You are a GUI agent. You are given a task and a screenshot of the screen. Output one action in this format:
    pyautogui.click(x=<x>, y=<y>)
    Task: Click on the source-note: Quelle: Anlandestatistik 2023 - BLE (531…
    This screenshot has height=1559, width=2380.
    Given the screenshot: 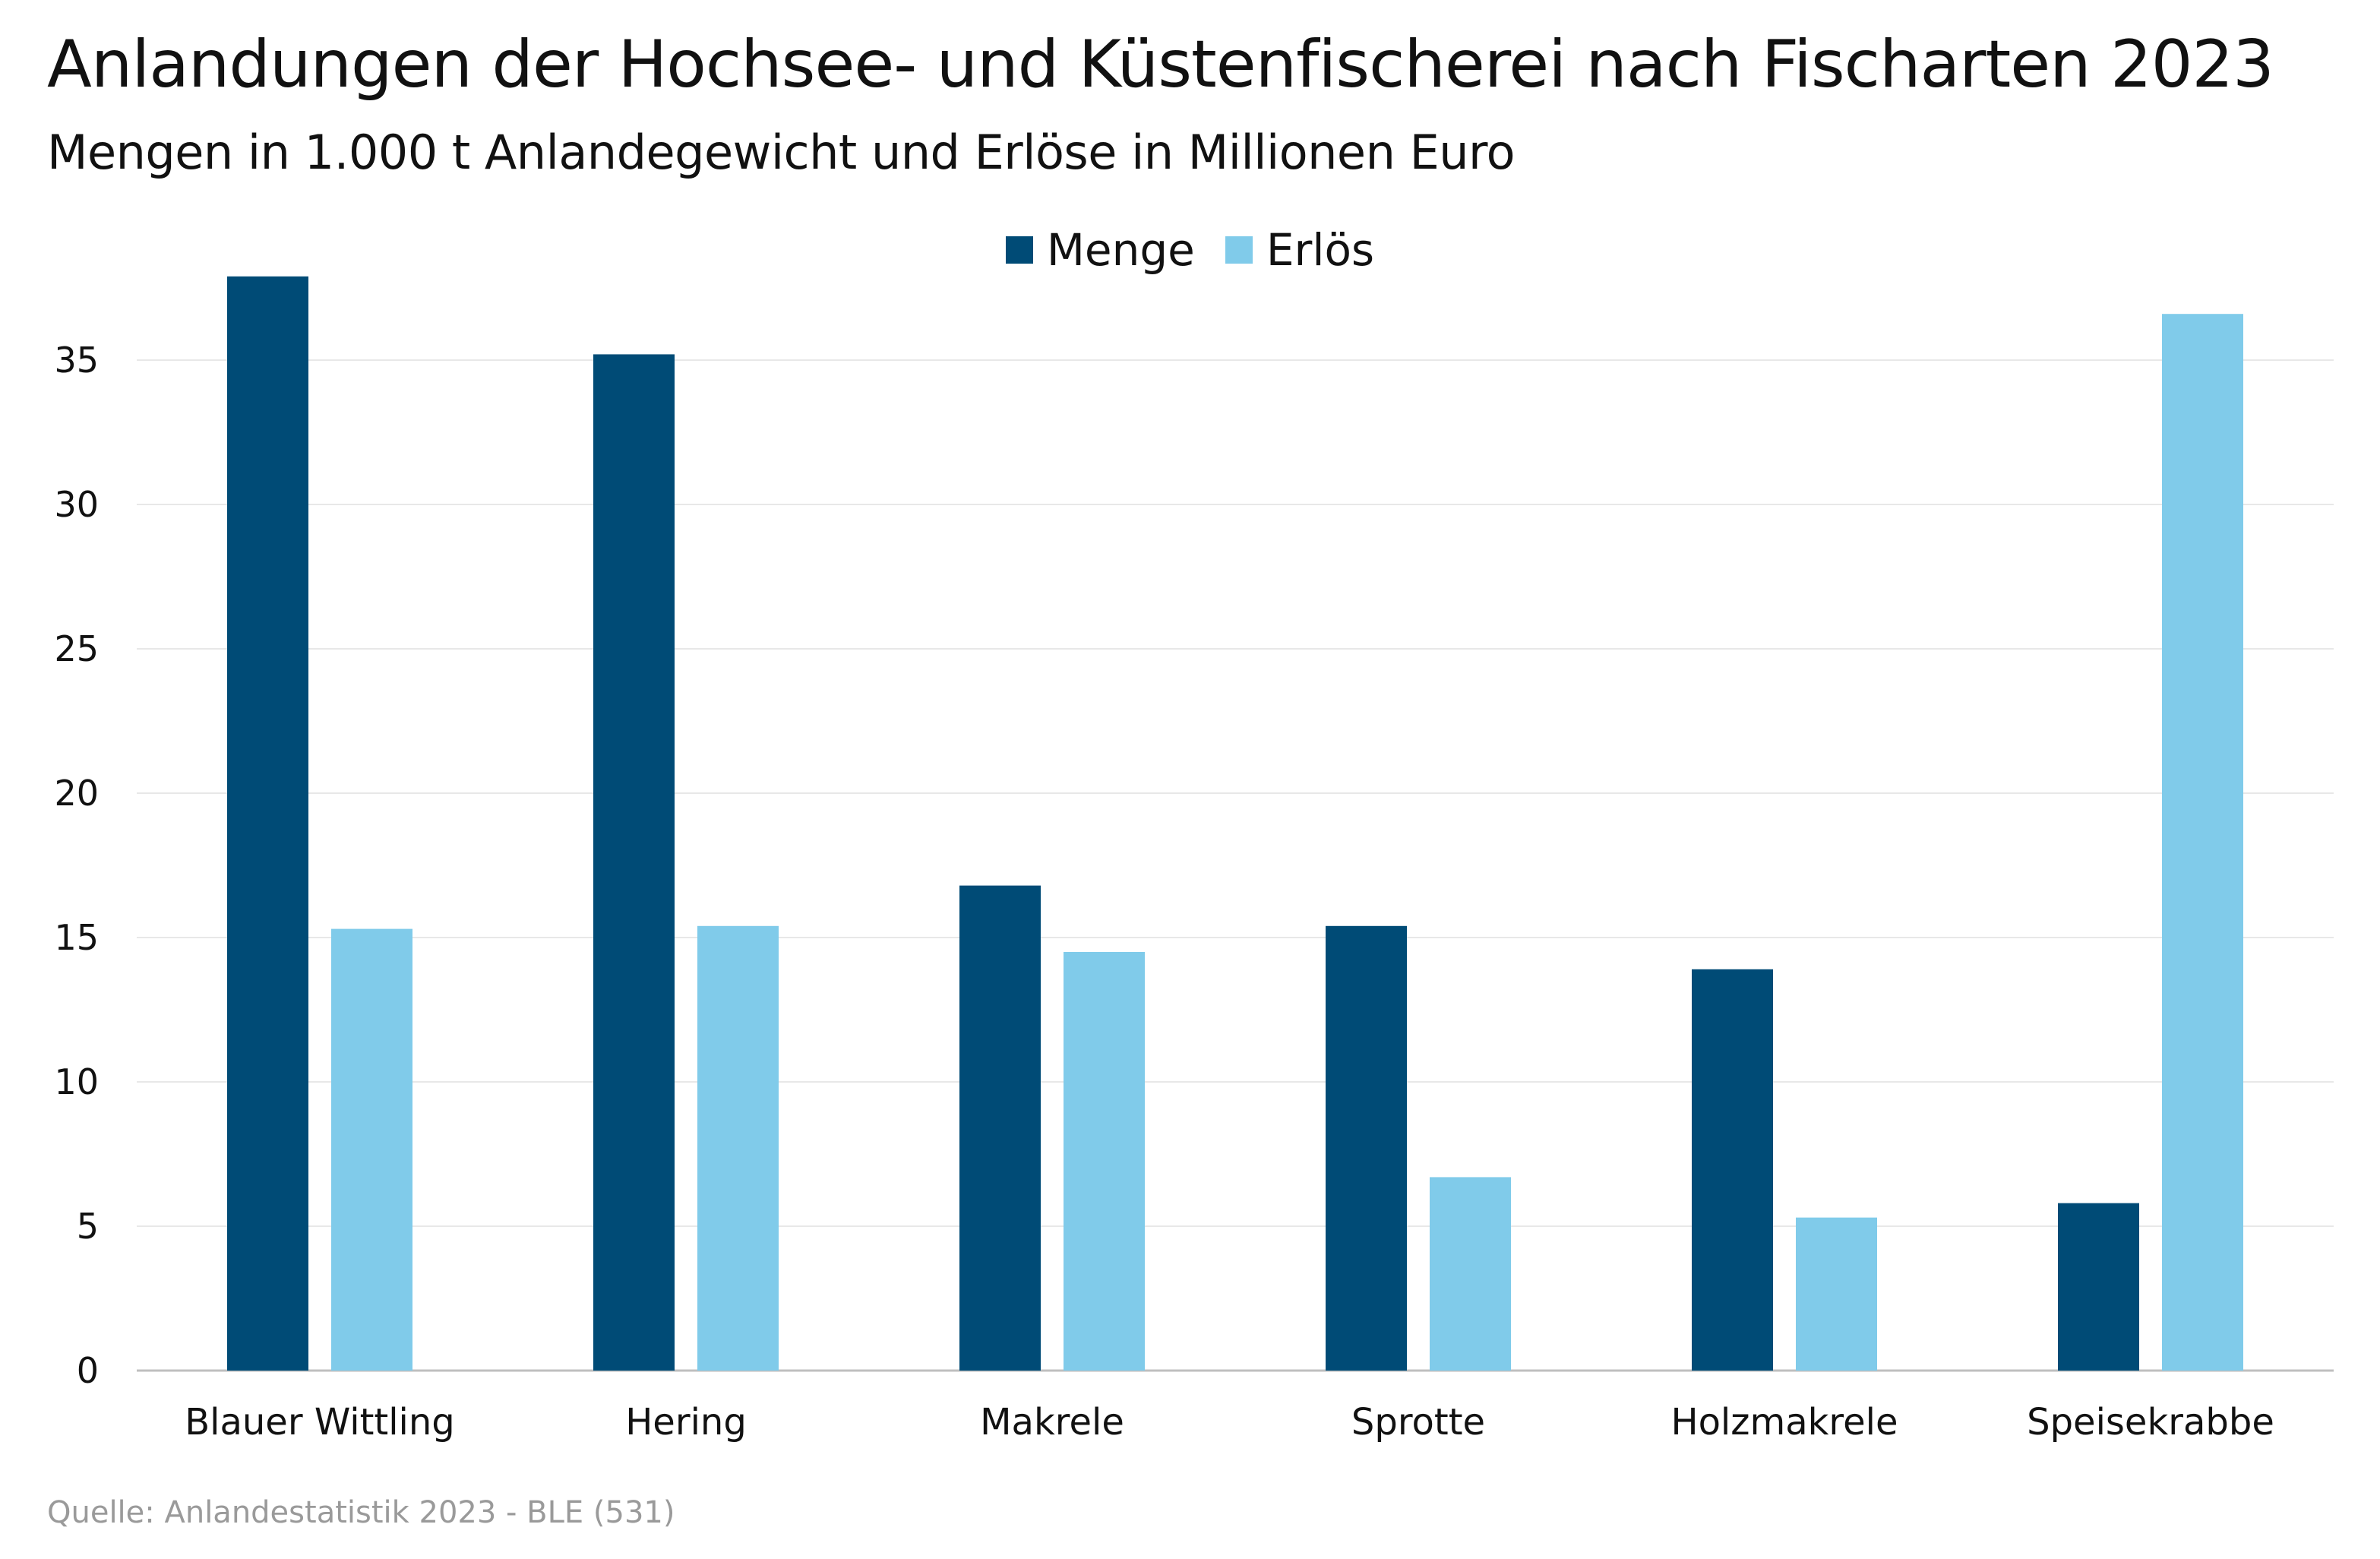 What is the action you would take?
    pyautogui.click(x=361, y=1513)
    